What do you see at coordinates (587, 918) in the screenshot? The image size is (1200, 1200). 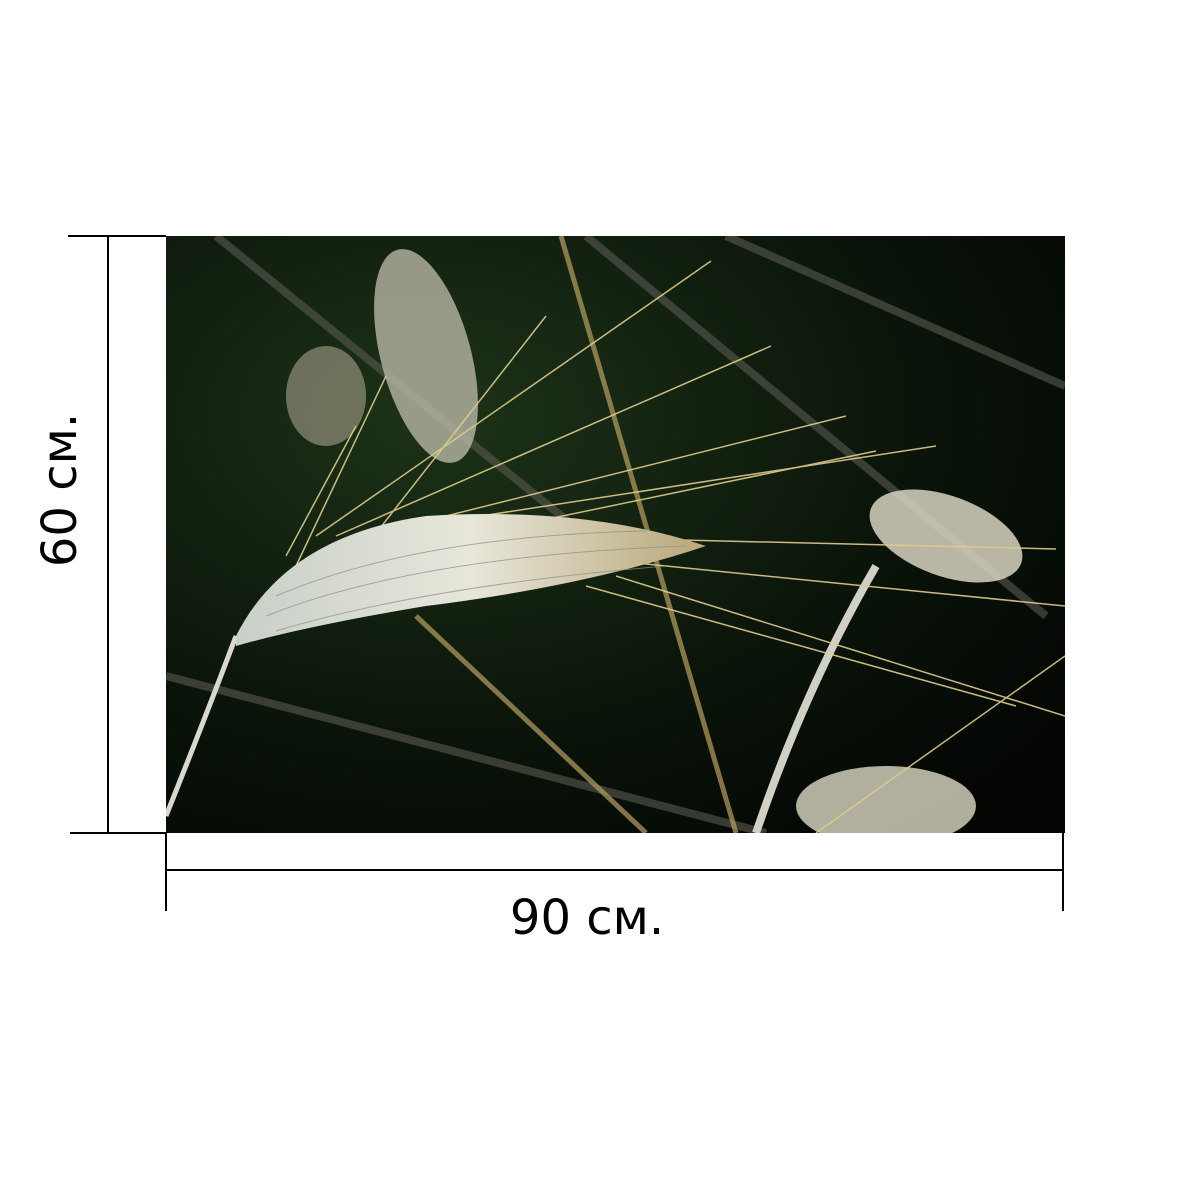 I see `width-label: 90 см.` at bounding box center [587, 918].